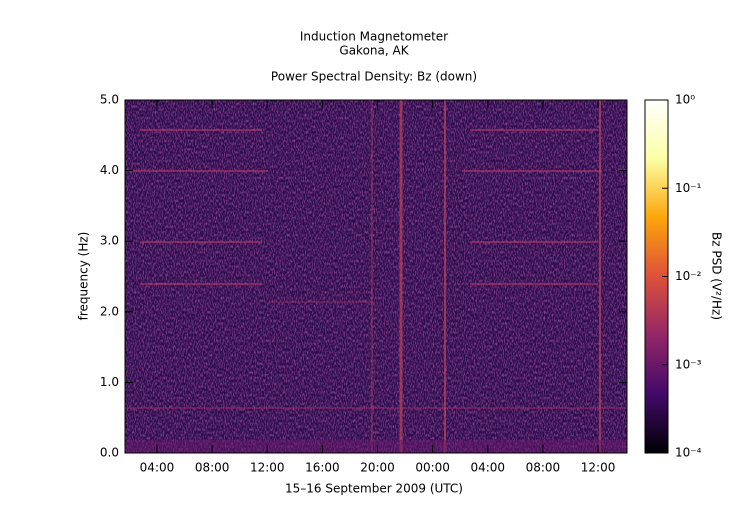 Image resolution: width=749 pixels, height=530 pixels. What do you see at coordinates (717, 276) in the screenshot?
I see `colorbar-label: Bz PSD (V²/Hz)` at bounding box center [717, 276].